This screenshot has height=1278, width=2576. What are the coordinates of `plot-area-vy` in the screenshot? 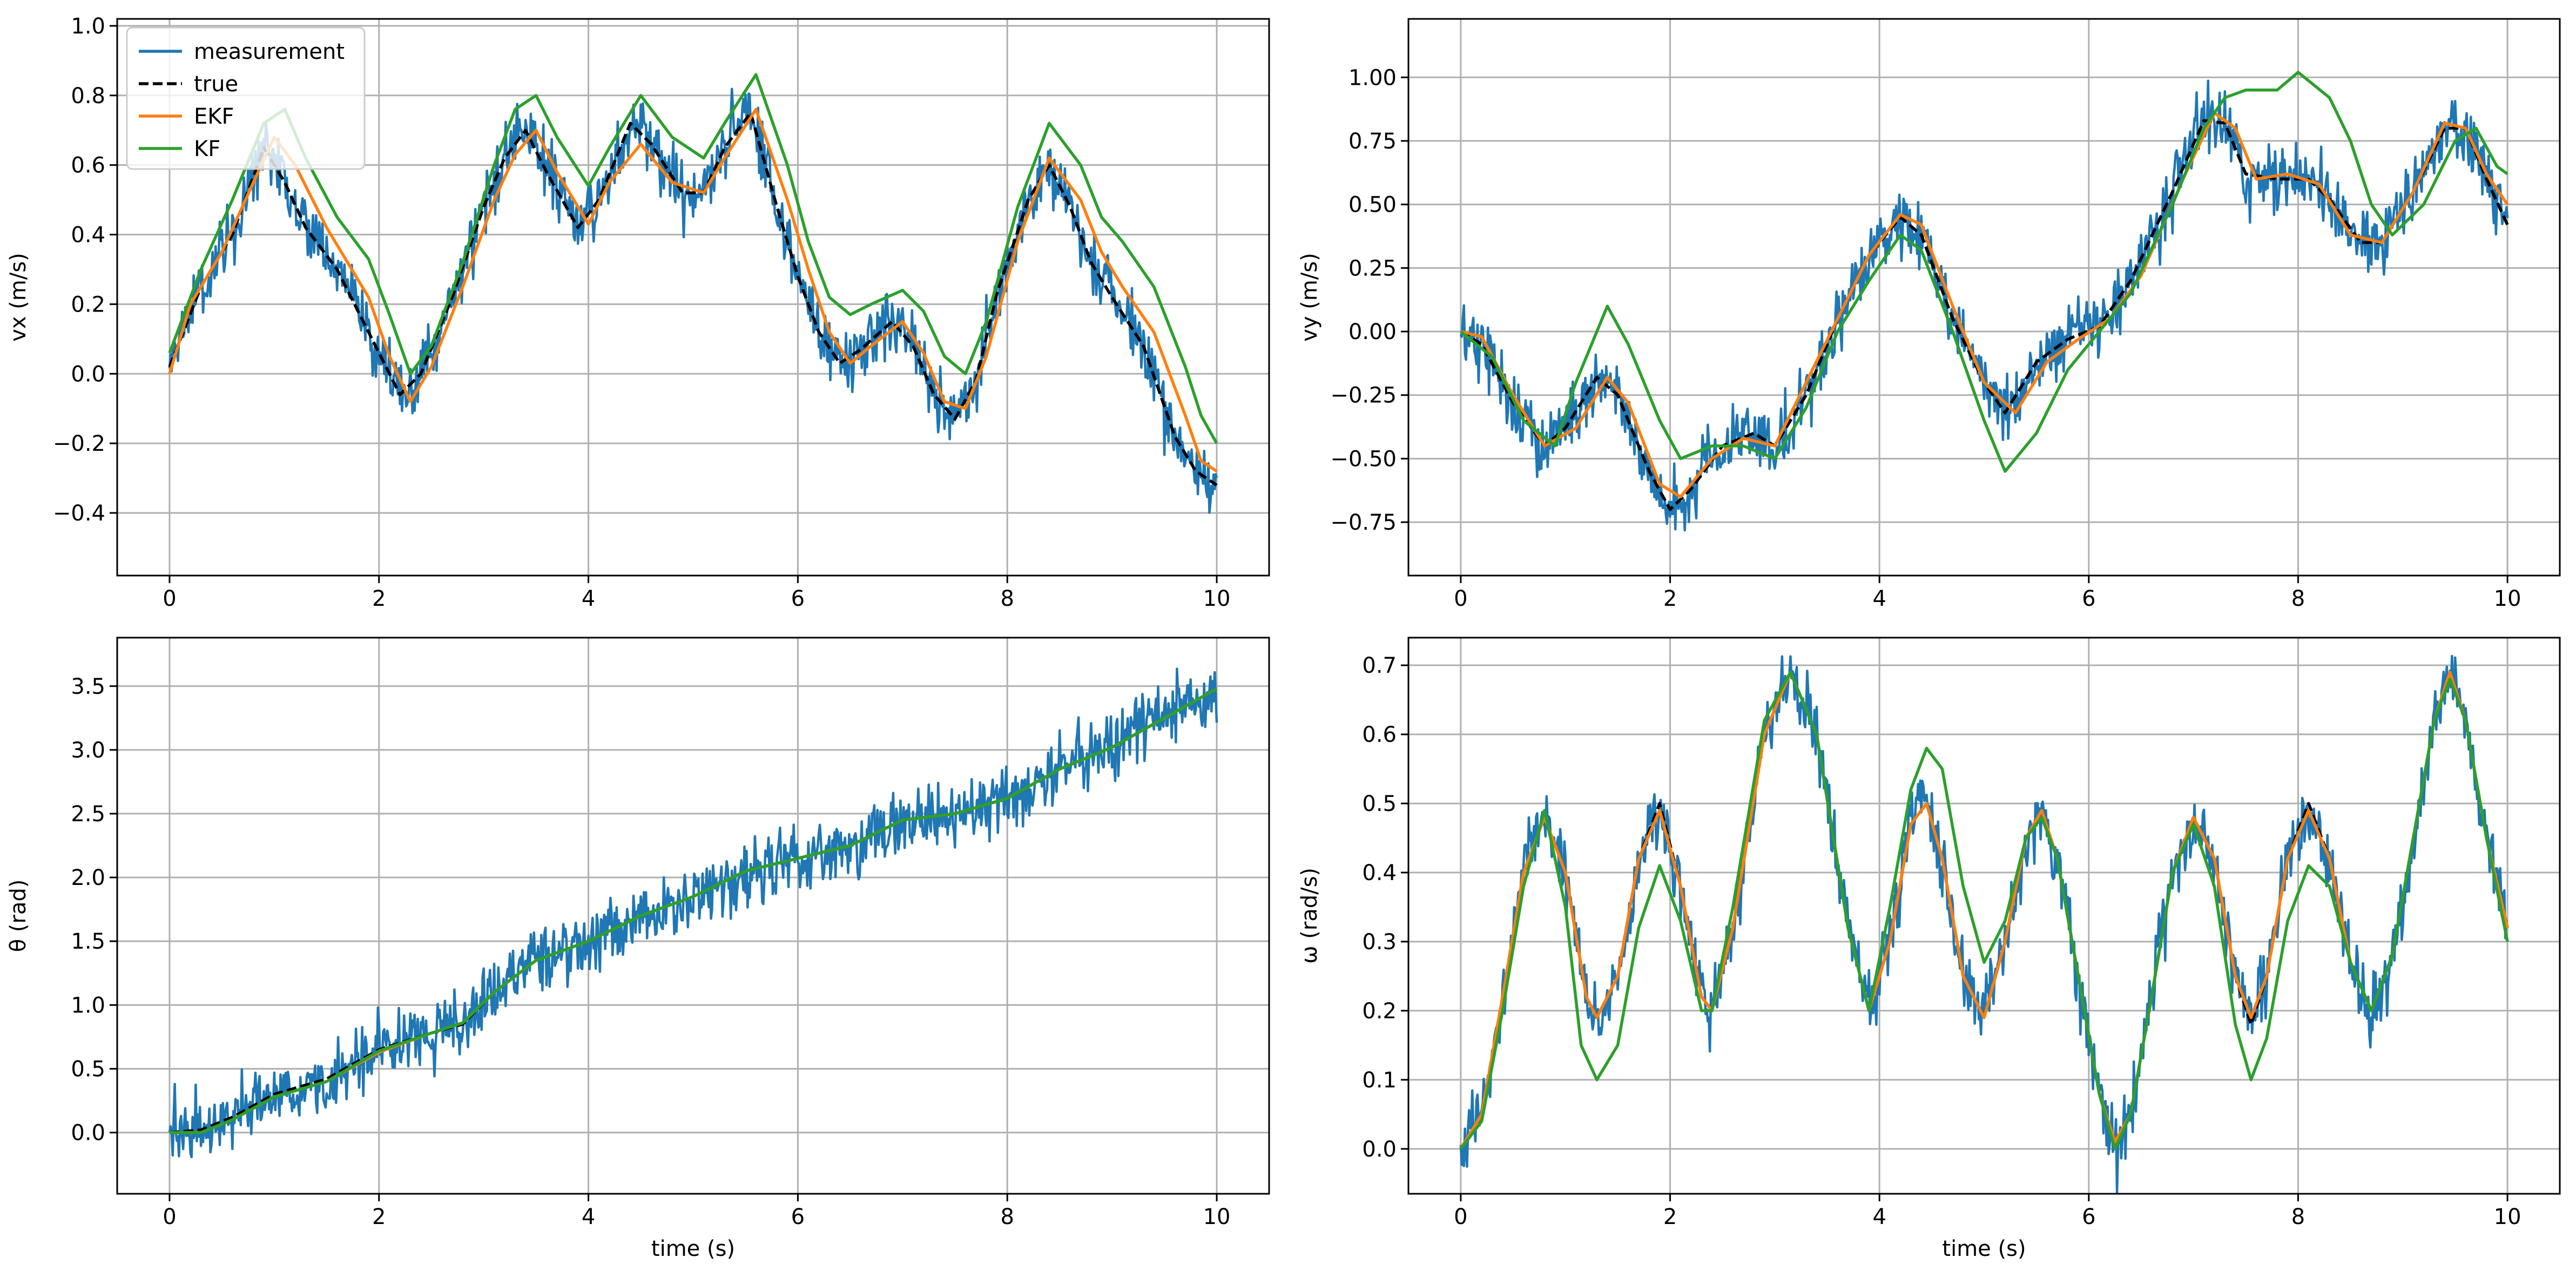 It's located at (1984, 301).